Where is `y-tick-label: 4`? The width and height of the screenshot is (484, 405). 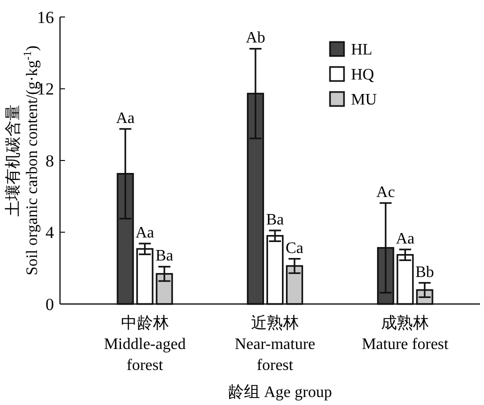 y-tick-label: 4 is located at coordinates (50, 232).